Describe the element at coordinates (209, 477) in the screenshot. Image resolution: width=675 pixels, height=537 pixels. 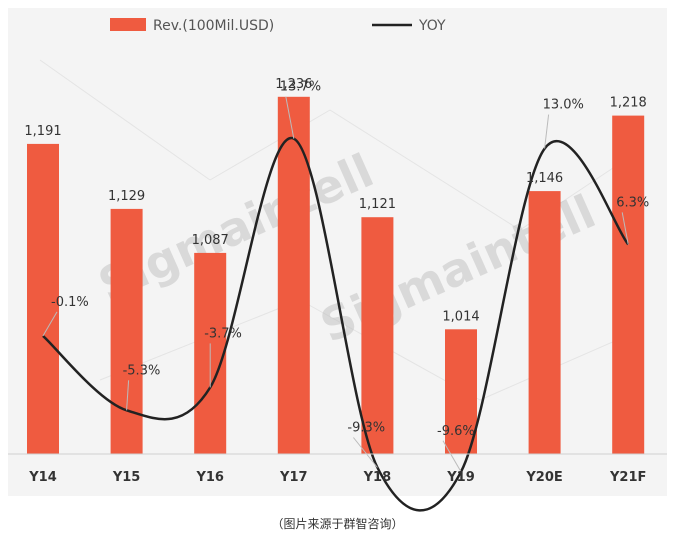
I see `x-tick-label: Y16` at that location.